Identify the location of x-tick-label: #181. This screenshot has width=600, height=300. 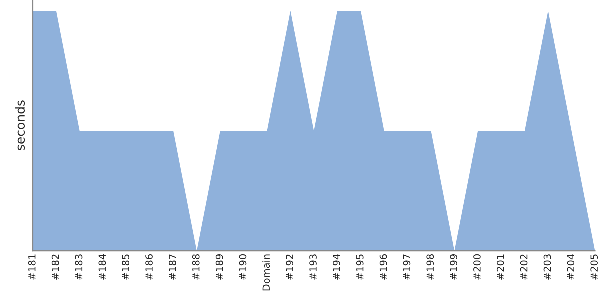
(32, 267).